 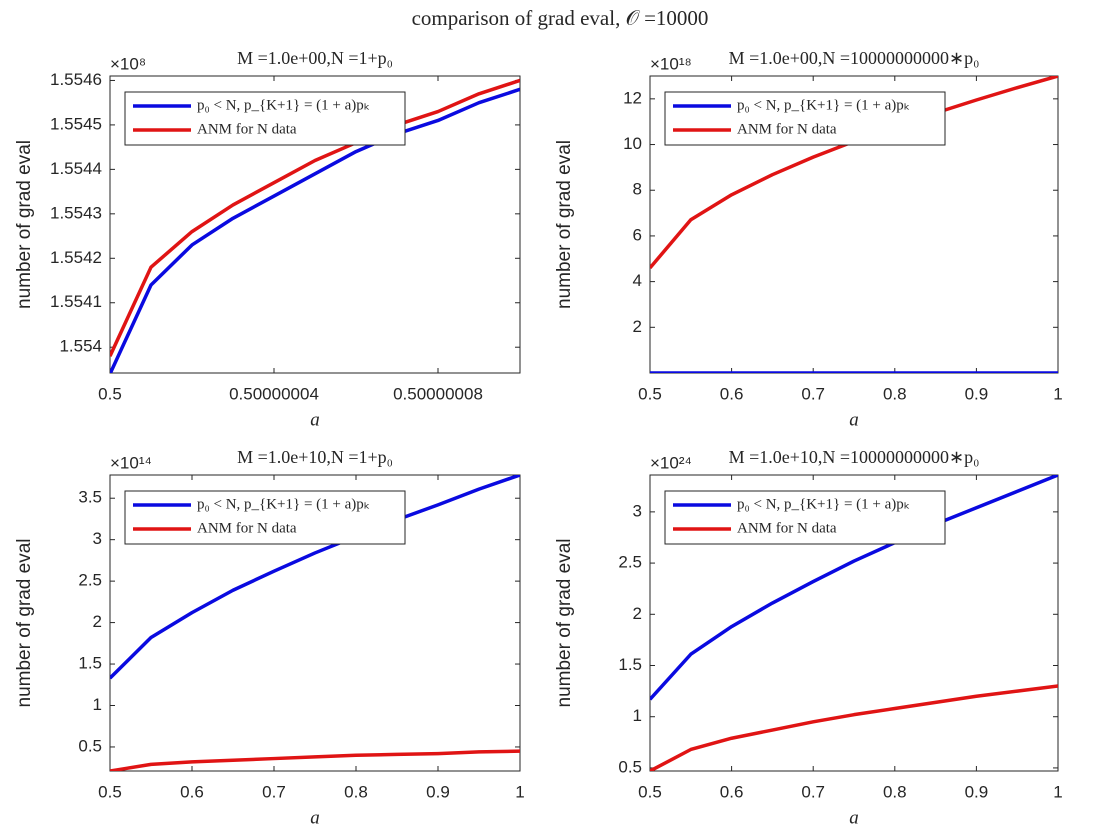 What do you see at coordinates (128, 63) in the screenshot?
I see `y-exponent: ×10⁸` at bounding box center [128, 63].